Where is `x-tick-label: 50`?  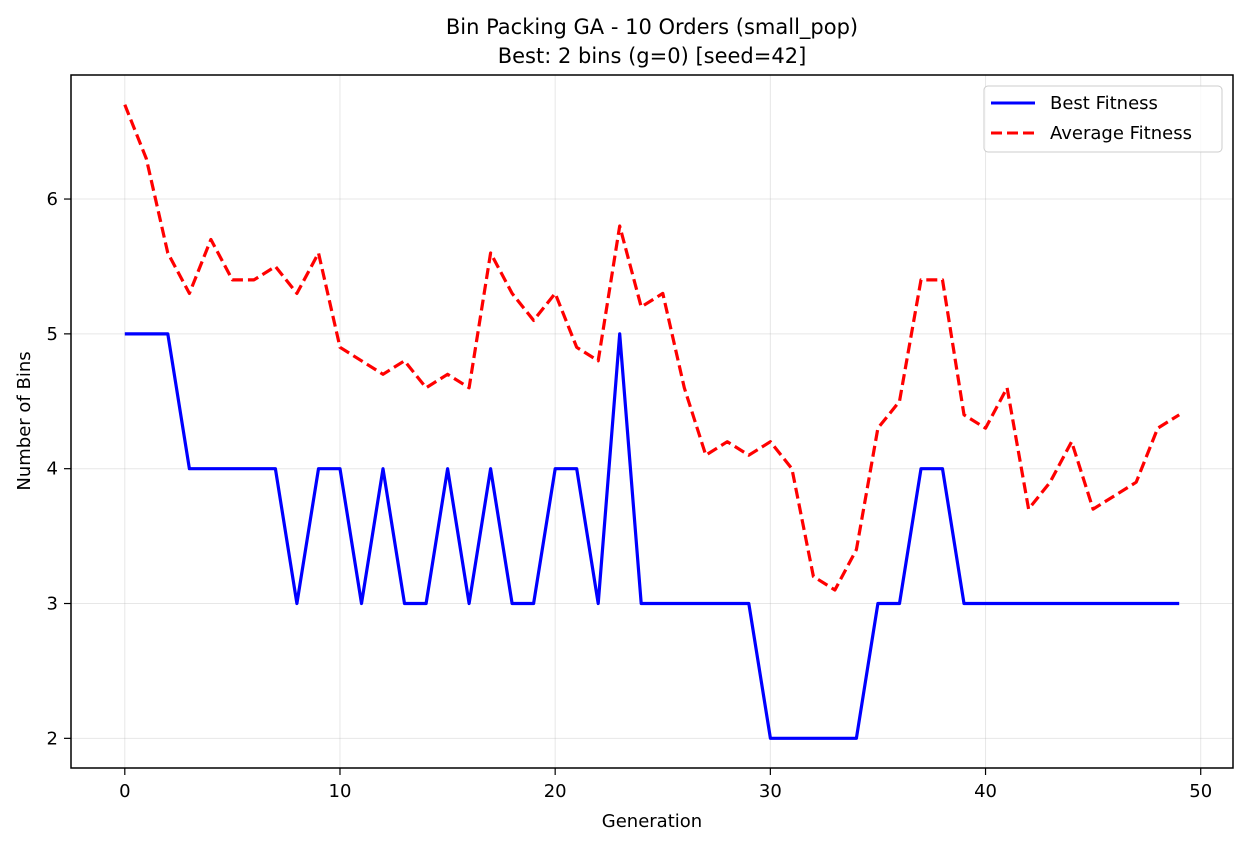 x-tick-label: 50 is located at coordinates (1200, 791).